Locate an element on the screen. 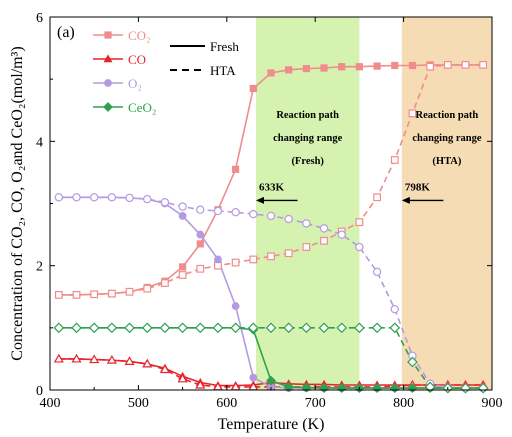  legend-style-label-hta: HTA is located at coordinates (223, 70).